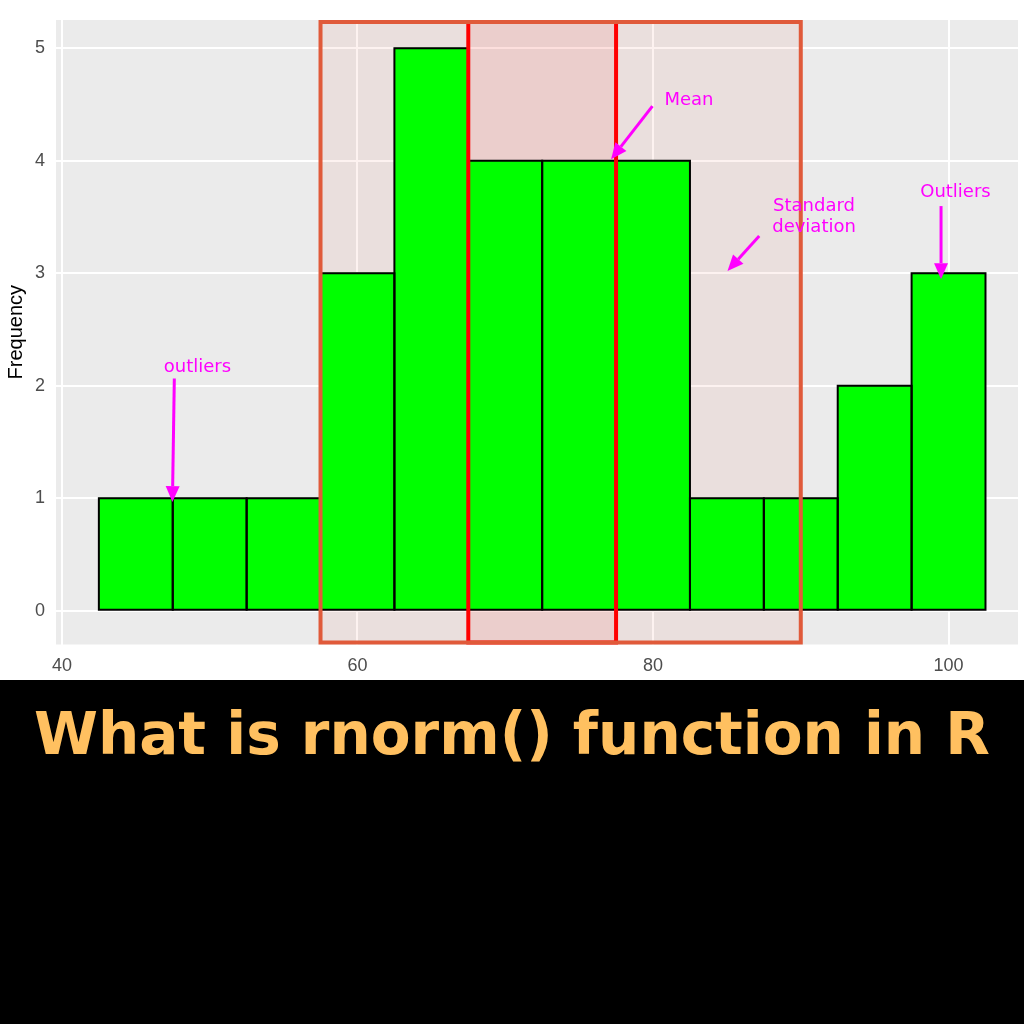 This screenshot has height=1024, width=1024. Describe the element at coordinates (689, 98) in the screenshot. I see `annotation: Mean` at that location.